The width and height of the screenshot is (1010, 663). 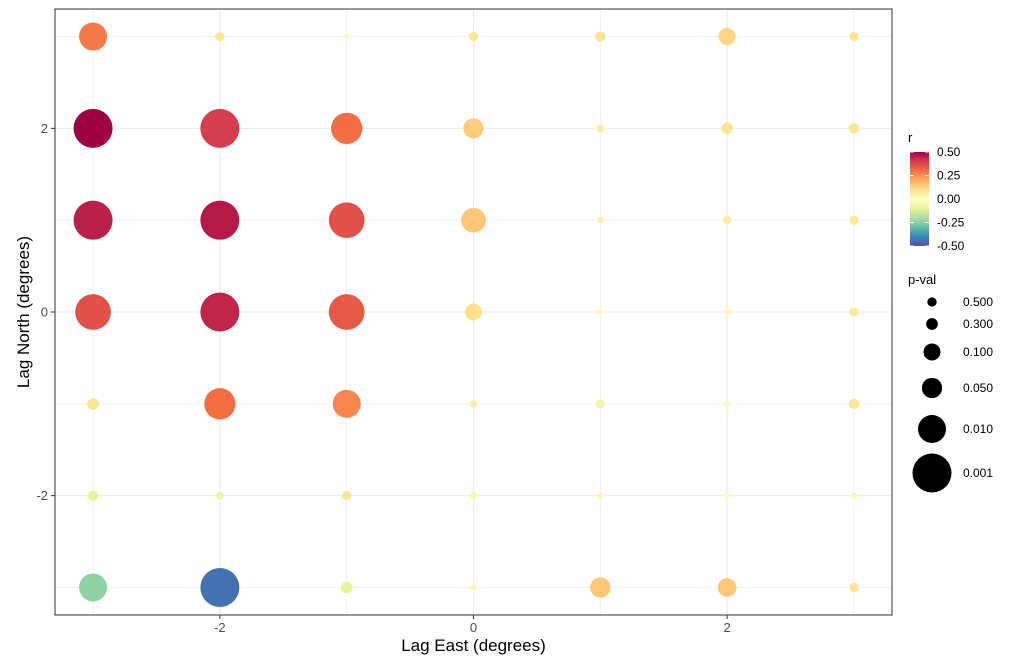 What do you see at coordinates (727, 627) in the screenshot?
I see `x-tick-label: 2` at bounding box center [727, 627].